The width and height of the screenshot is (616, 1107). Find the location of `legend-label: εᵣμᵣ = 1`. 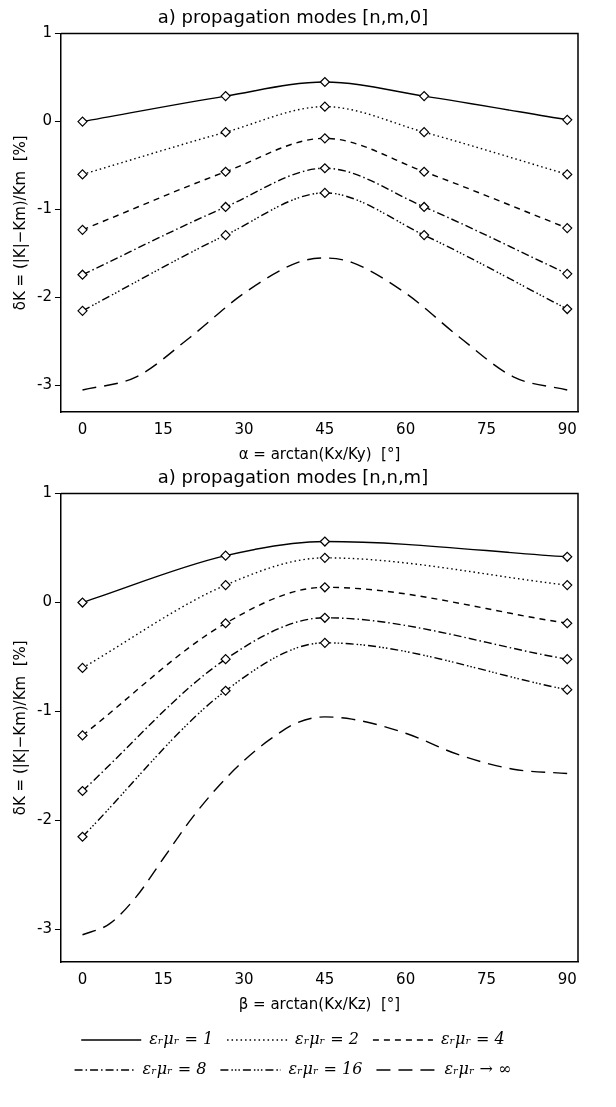

legend-label: εᵣμᵣ = 1 is located at coordinates (181, 1039).